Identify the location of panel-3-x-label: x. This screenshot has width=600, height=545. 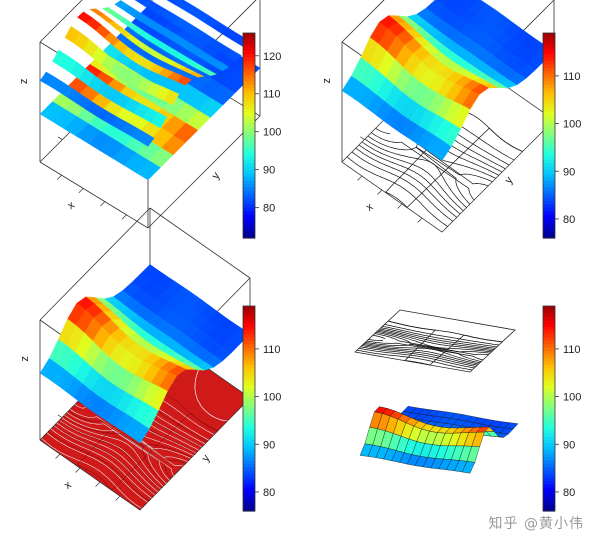
(68, 485).